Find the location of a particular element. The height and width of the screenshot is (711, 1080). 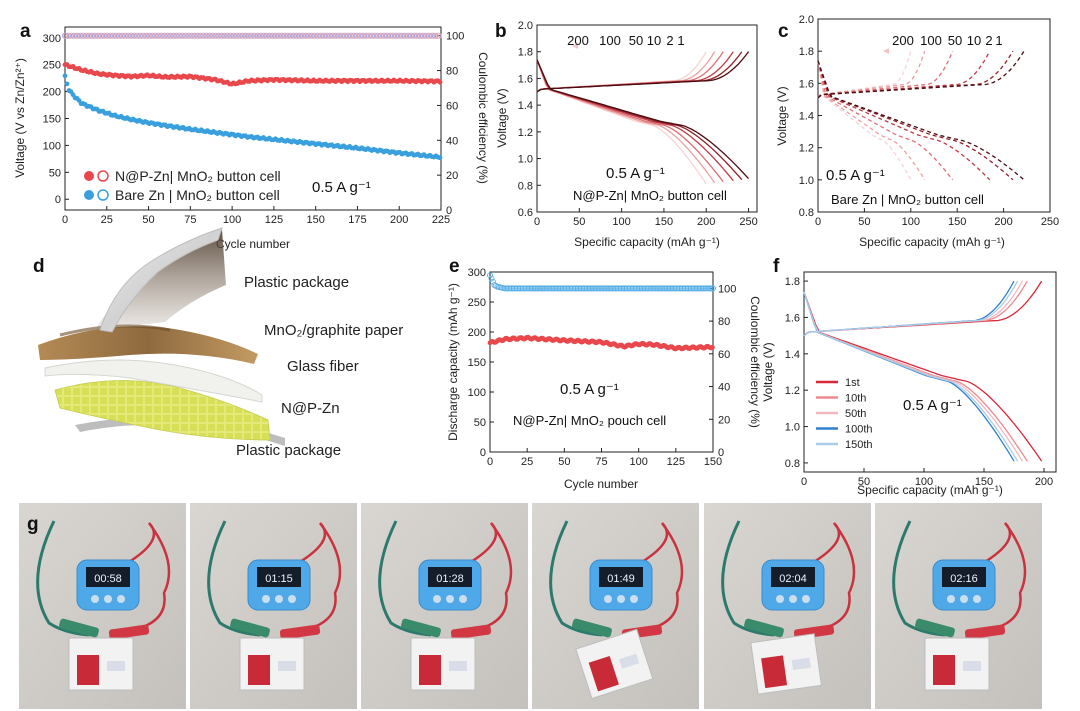

y-tick-label: 150 is located at coordinates (477, 363).